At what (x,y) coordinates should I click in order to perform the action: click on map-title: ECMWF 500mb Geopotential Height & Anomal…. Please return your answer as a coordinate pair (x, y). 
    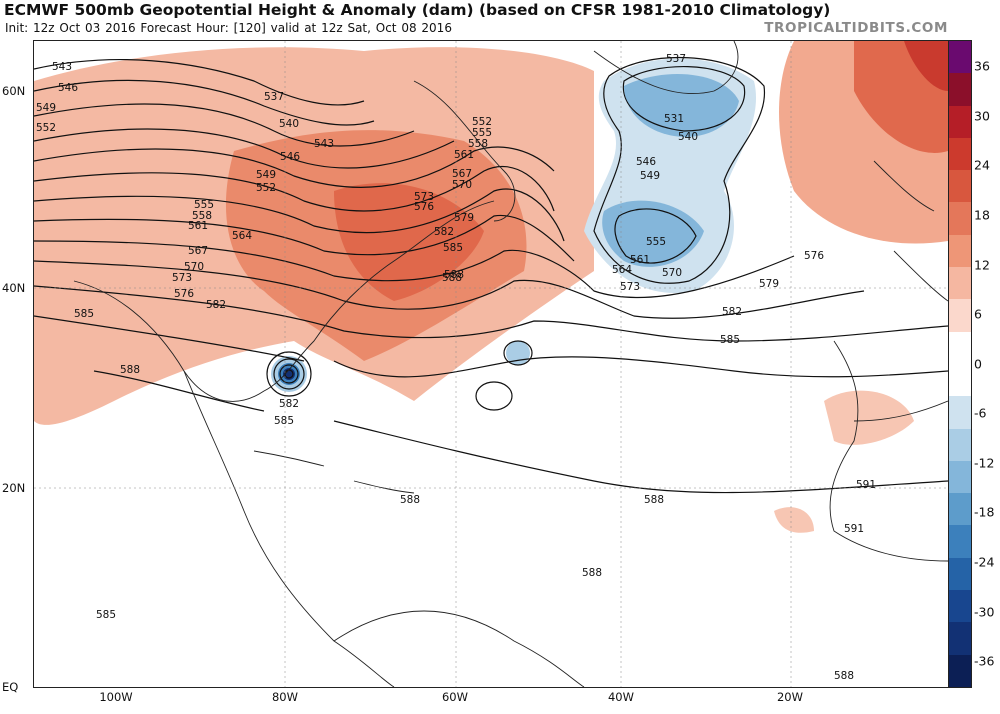
    Looking at the image, I should click on (417, 10).